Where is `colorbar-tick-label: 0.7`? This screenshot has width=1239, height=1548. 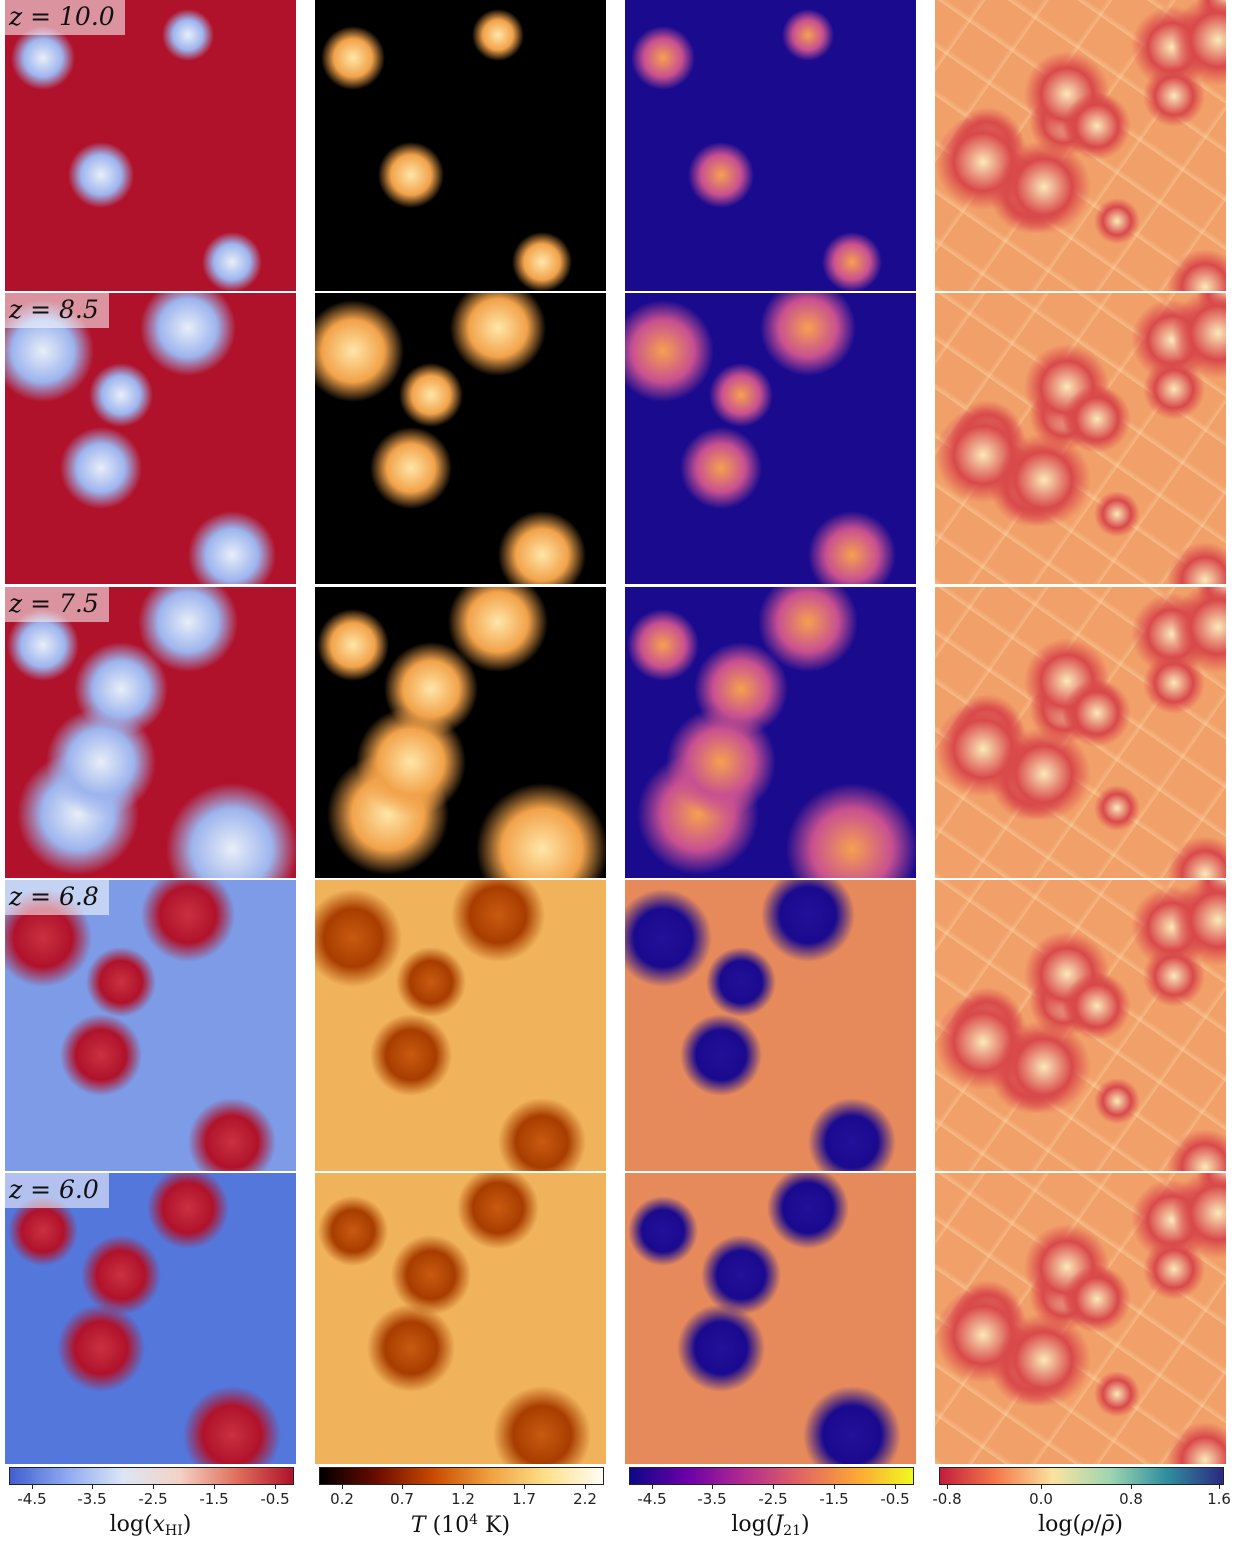
colorbar-tick-label: 0.7 is located at coordinates (402, 1499).